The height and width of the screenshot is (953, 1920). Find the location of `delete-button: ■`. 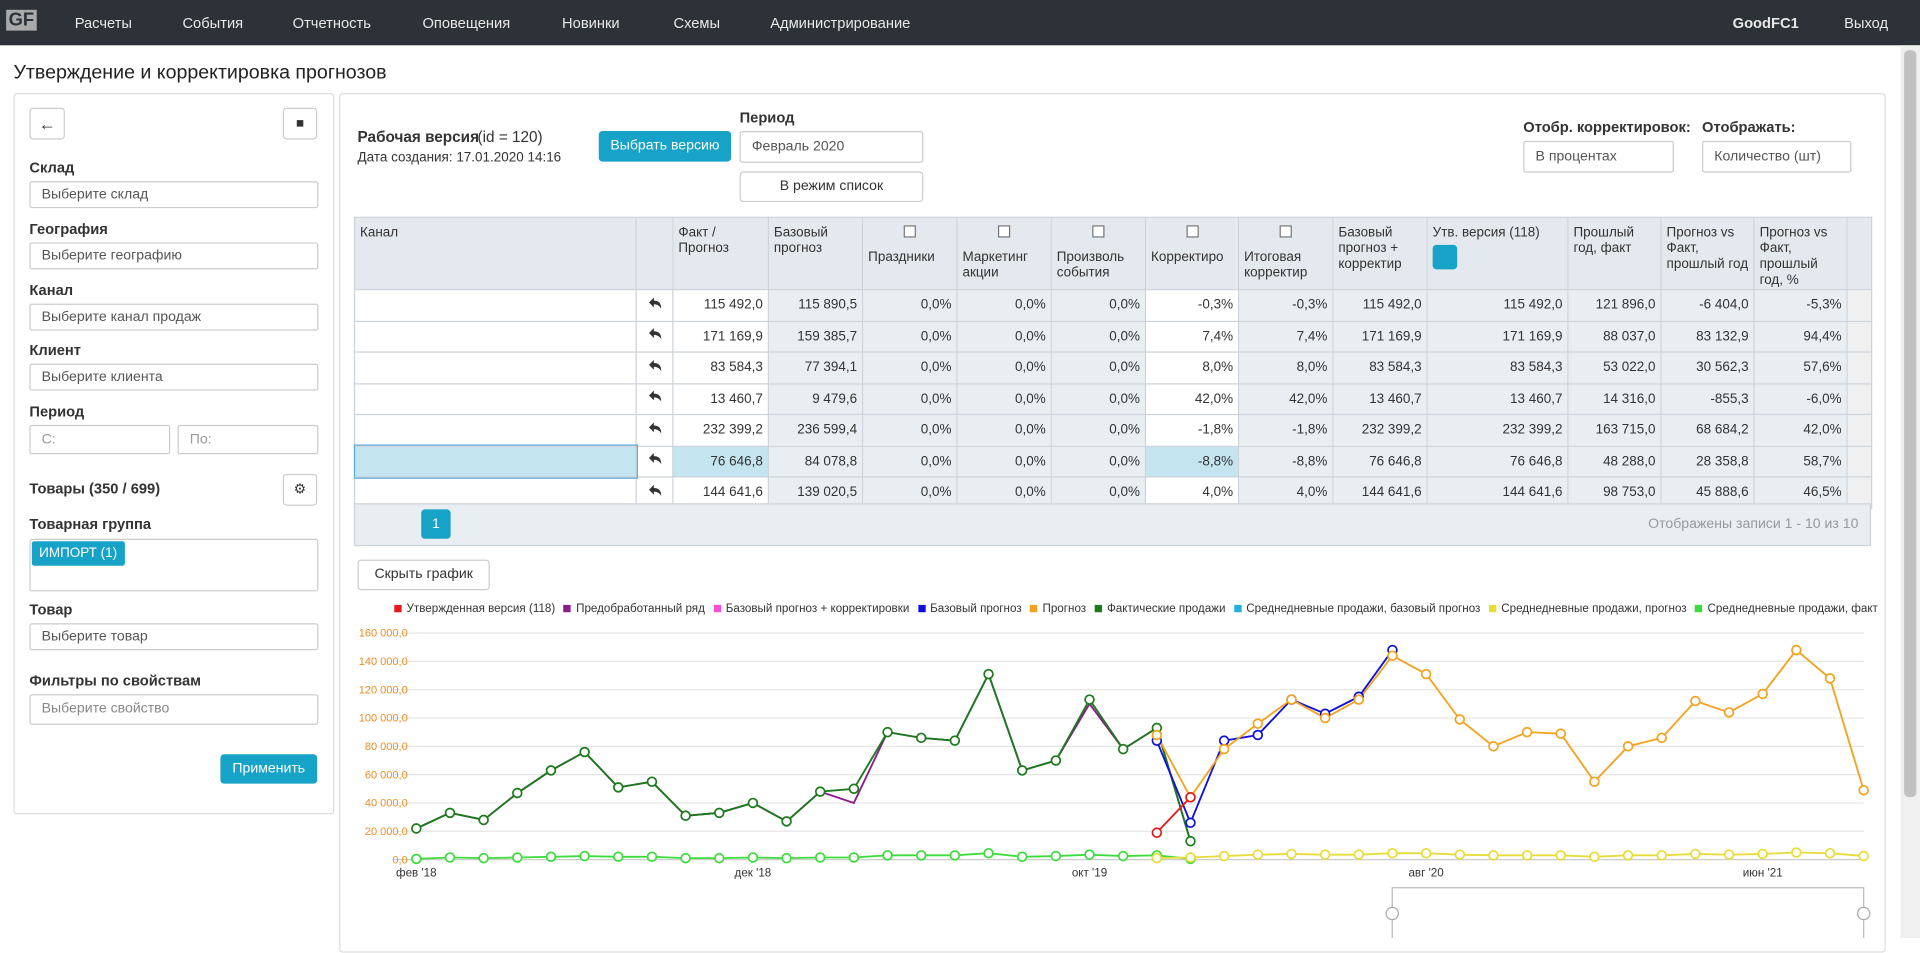

delete-button: ■ is located at coordinates (300, 123).